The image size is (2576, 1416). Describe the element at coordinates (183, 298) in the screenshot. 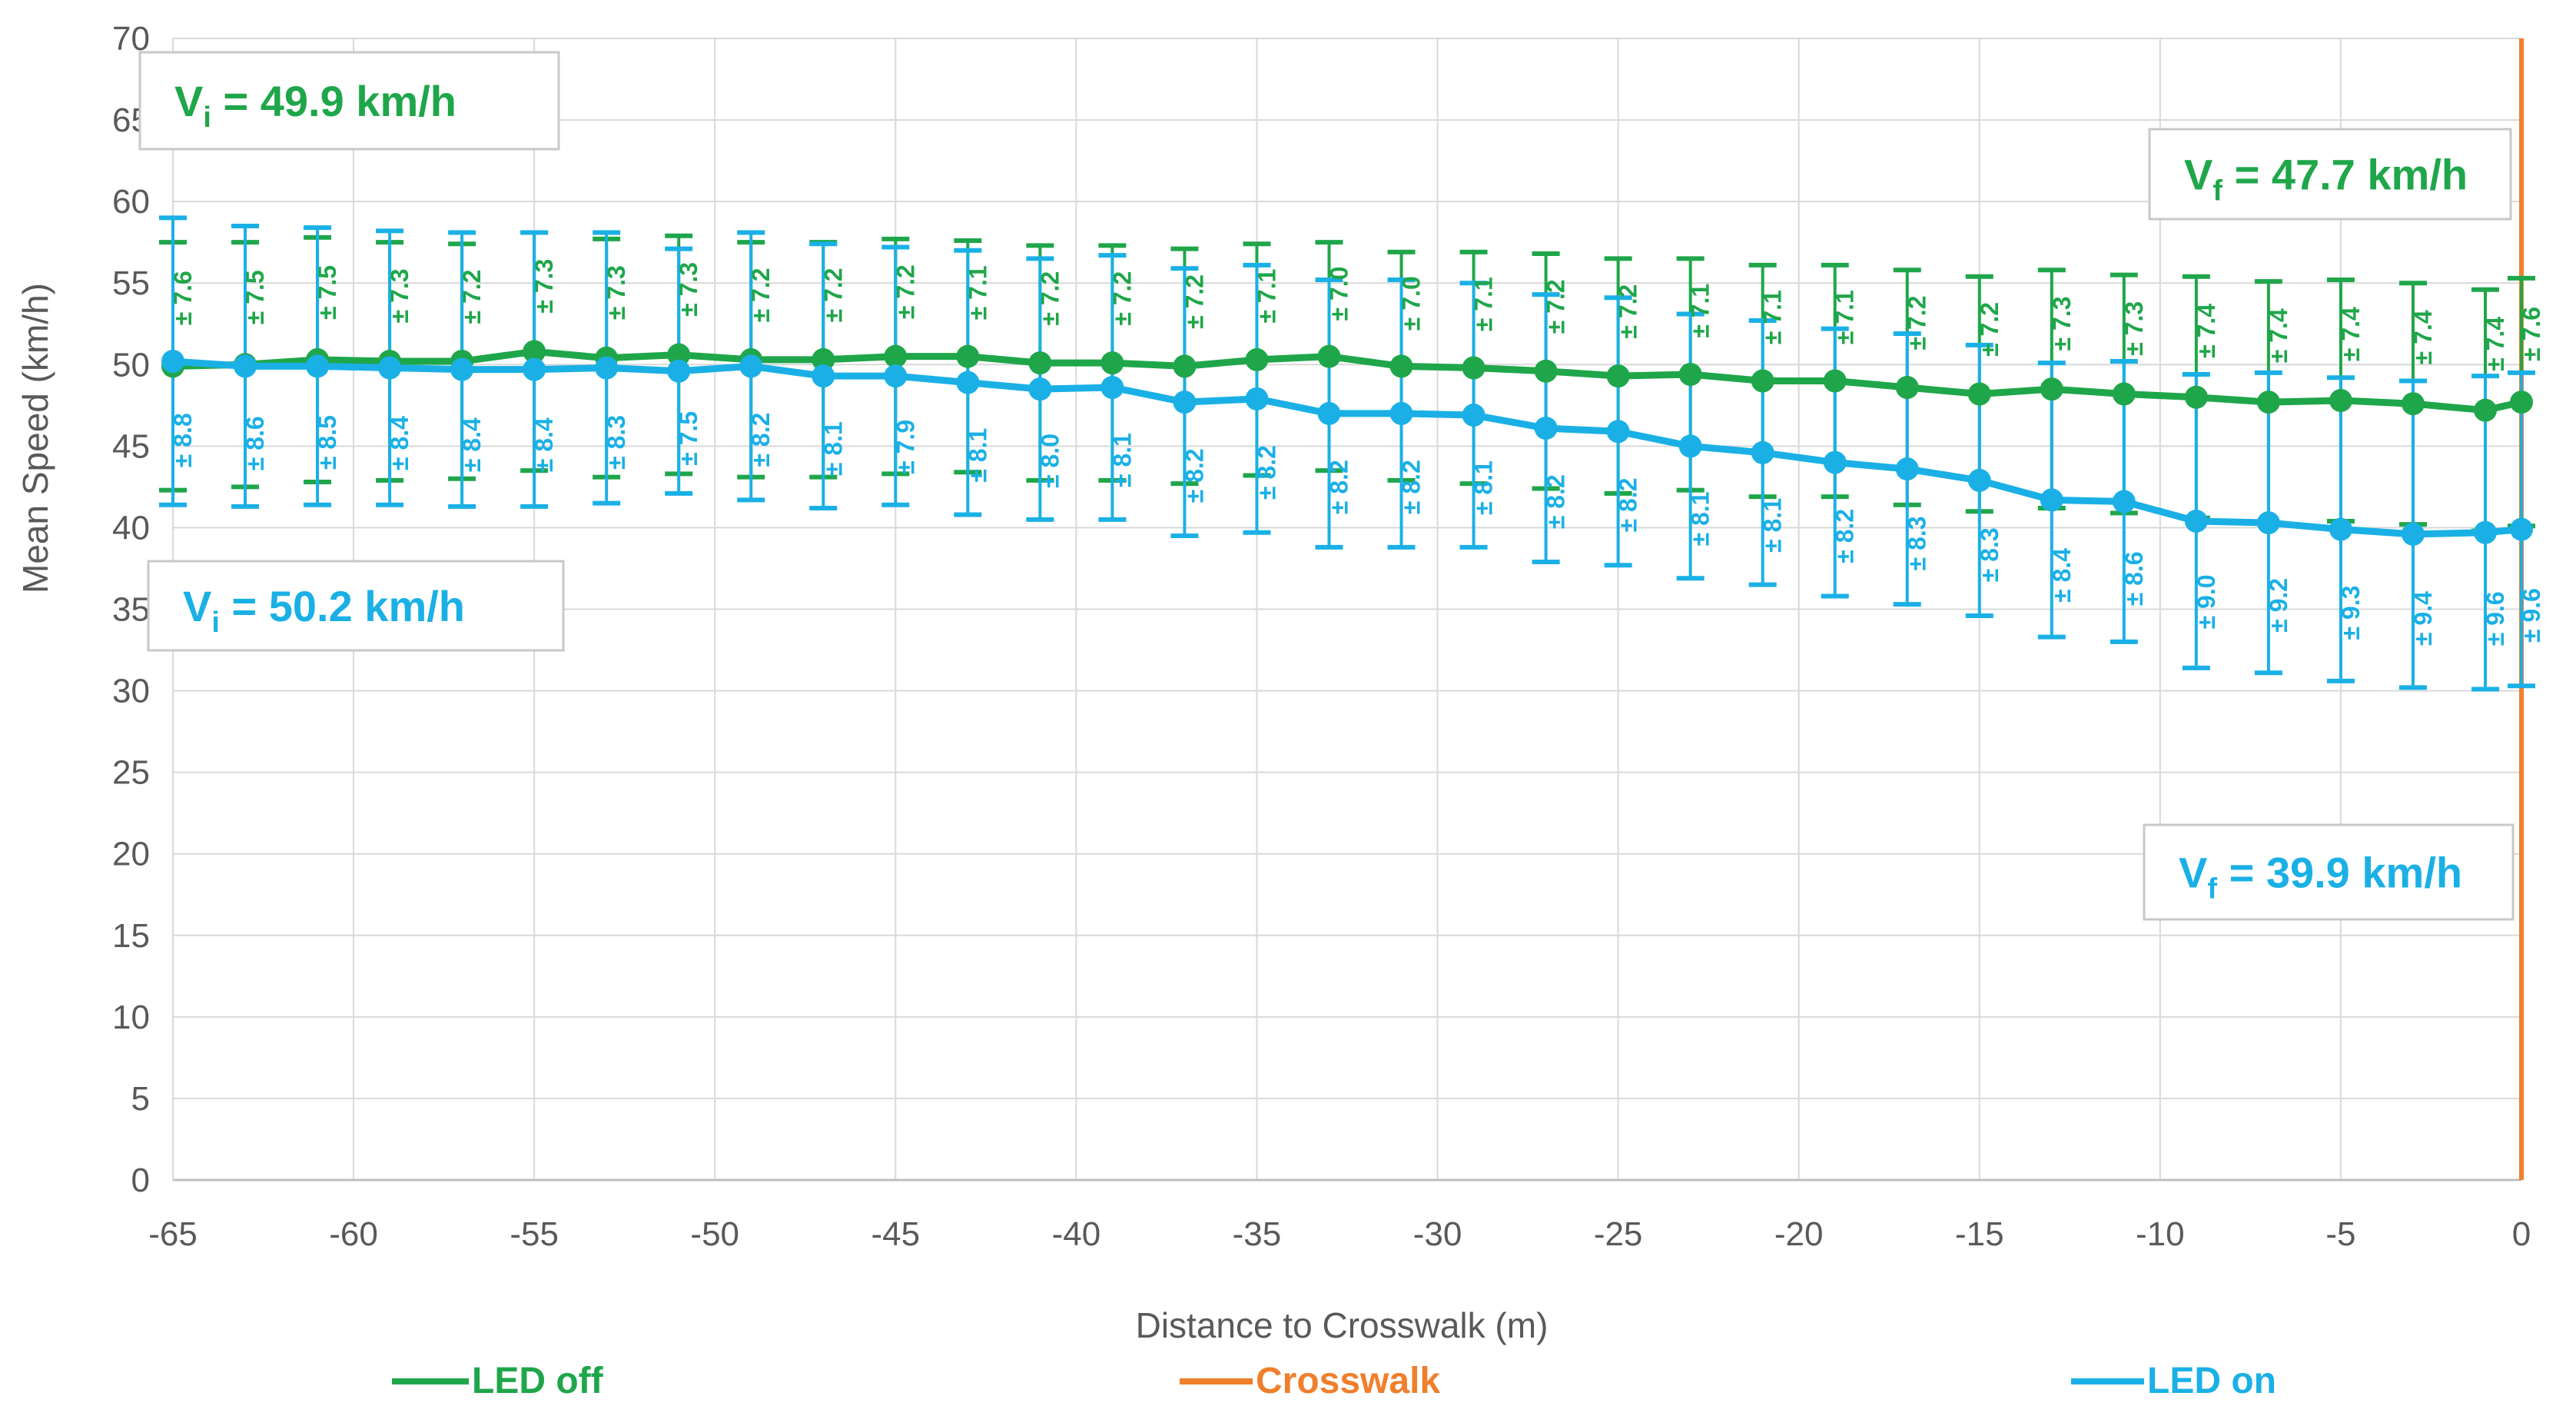

I see `led-off-error-label: ± 7.6` at that location.